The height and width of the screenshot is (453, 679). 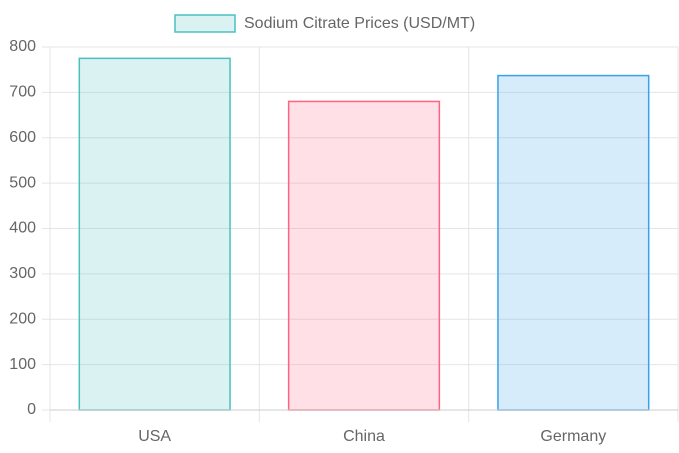 What do you see at coordinates (22, 92) in the screenshot?
I see `y-tick-label: 700` at bounding box center [22, 92].